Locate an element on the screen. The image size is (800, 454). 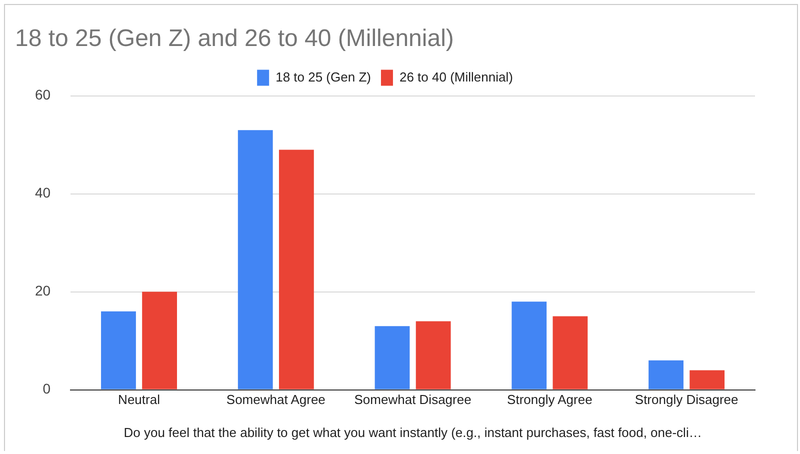
x-tick-label: Neutral is located at coordinates (139, 400).